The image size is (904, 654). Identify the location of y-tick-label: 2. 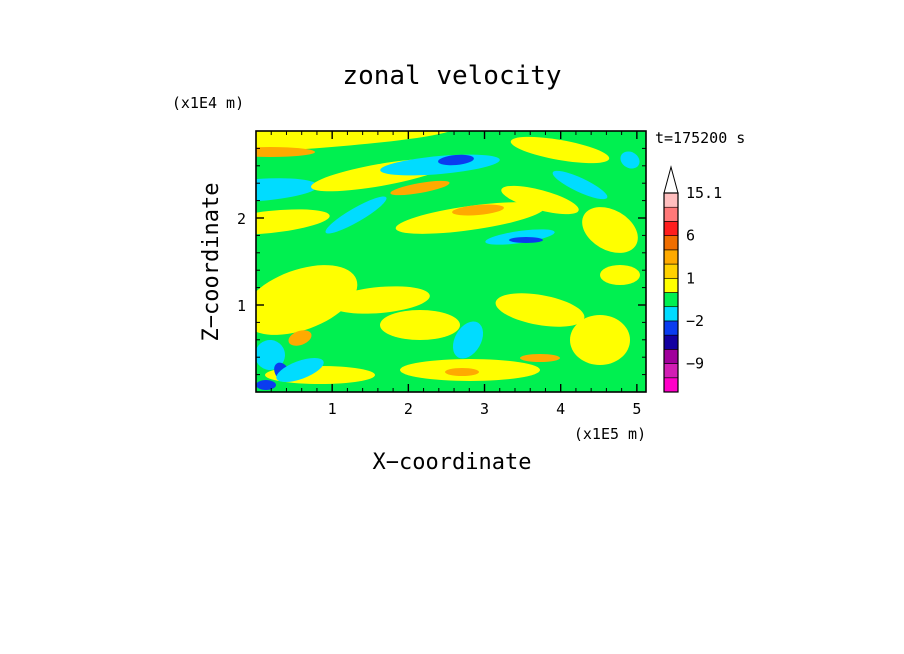
(241, 219).